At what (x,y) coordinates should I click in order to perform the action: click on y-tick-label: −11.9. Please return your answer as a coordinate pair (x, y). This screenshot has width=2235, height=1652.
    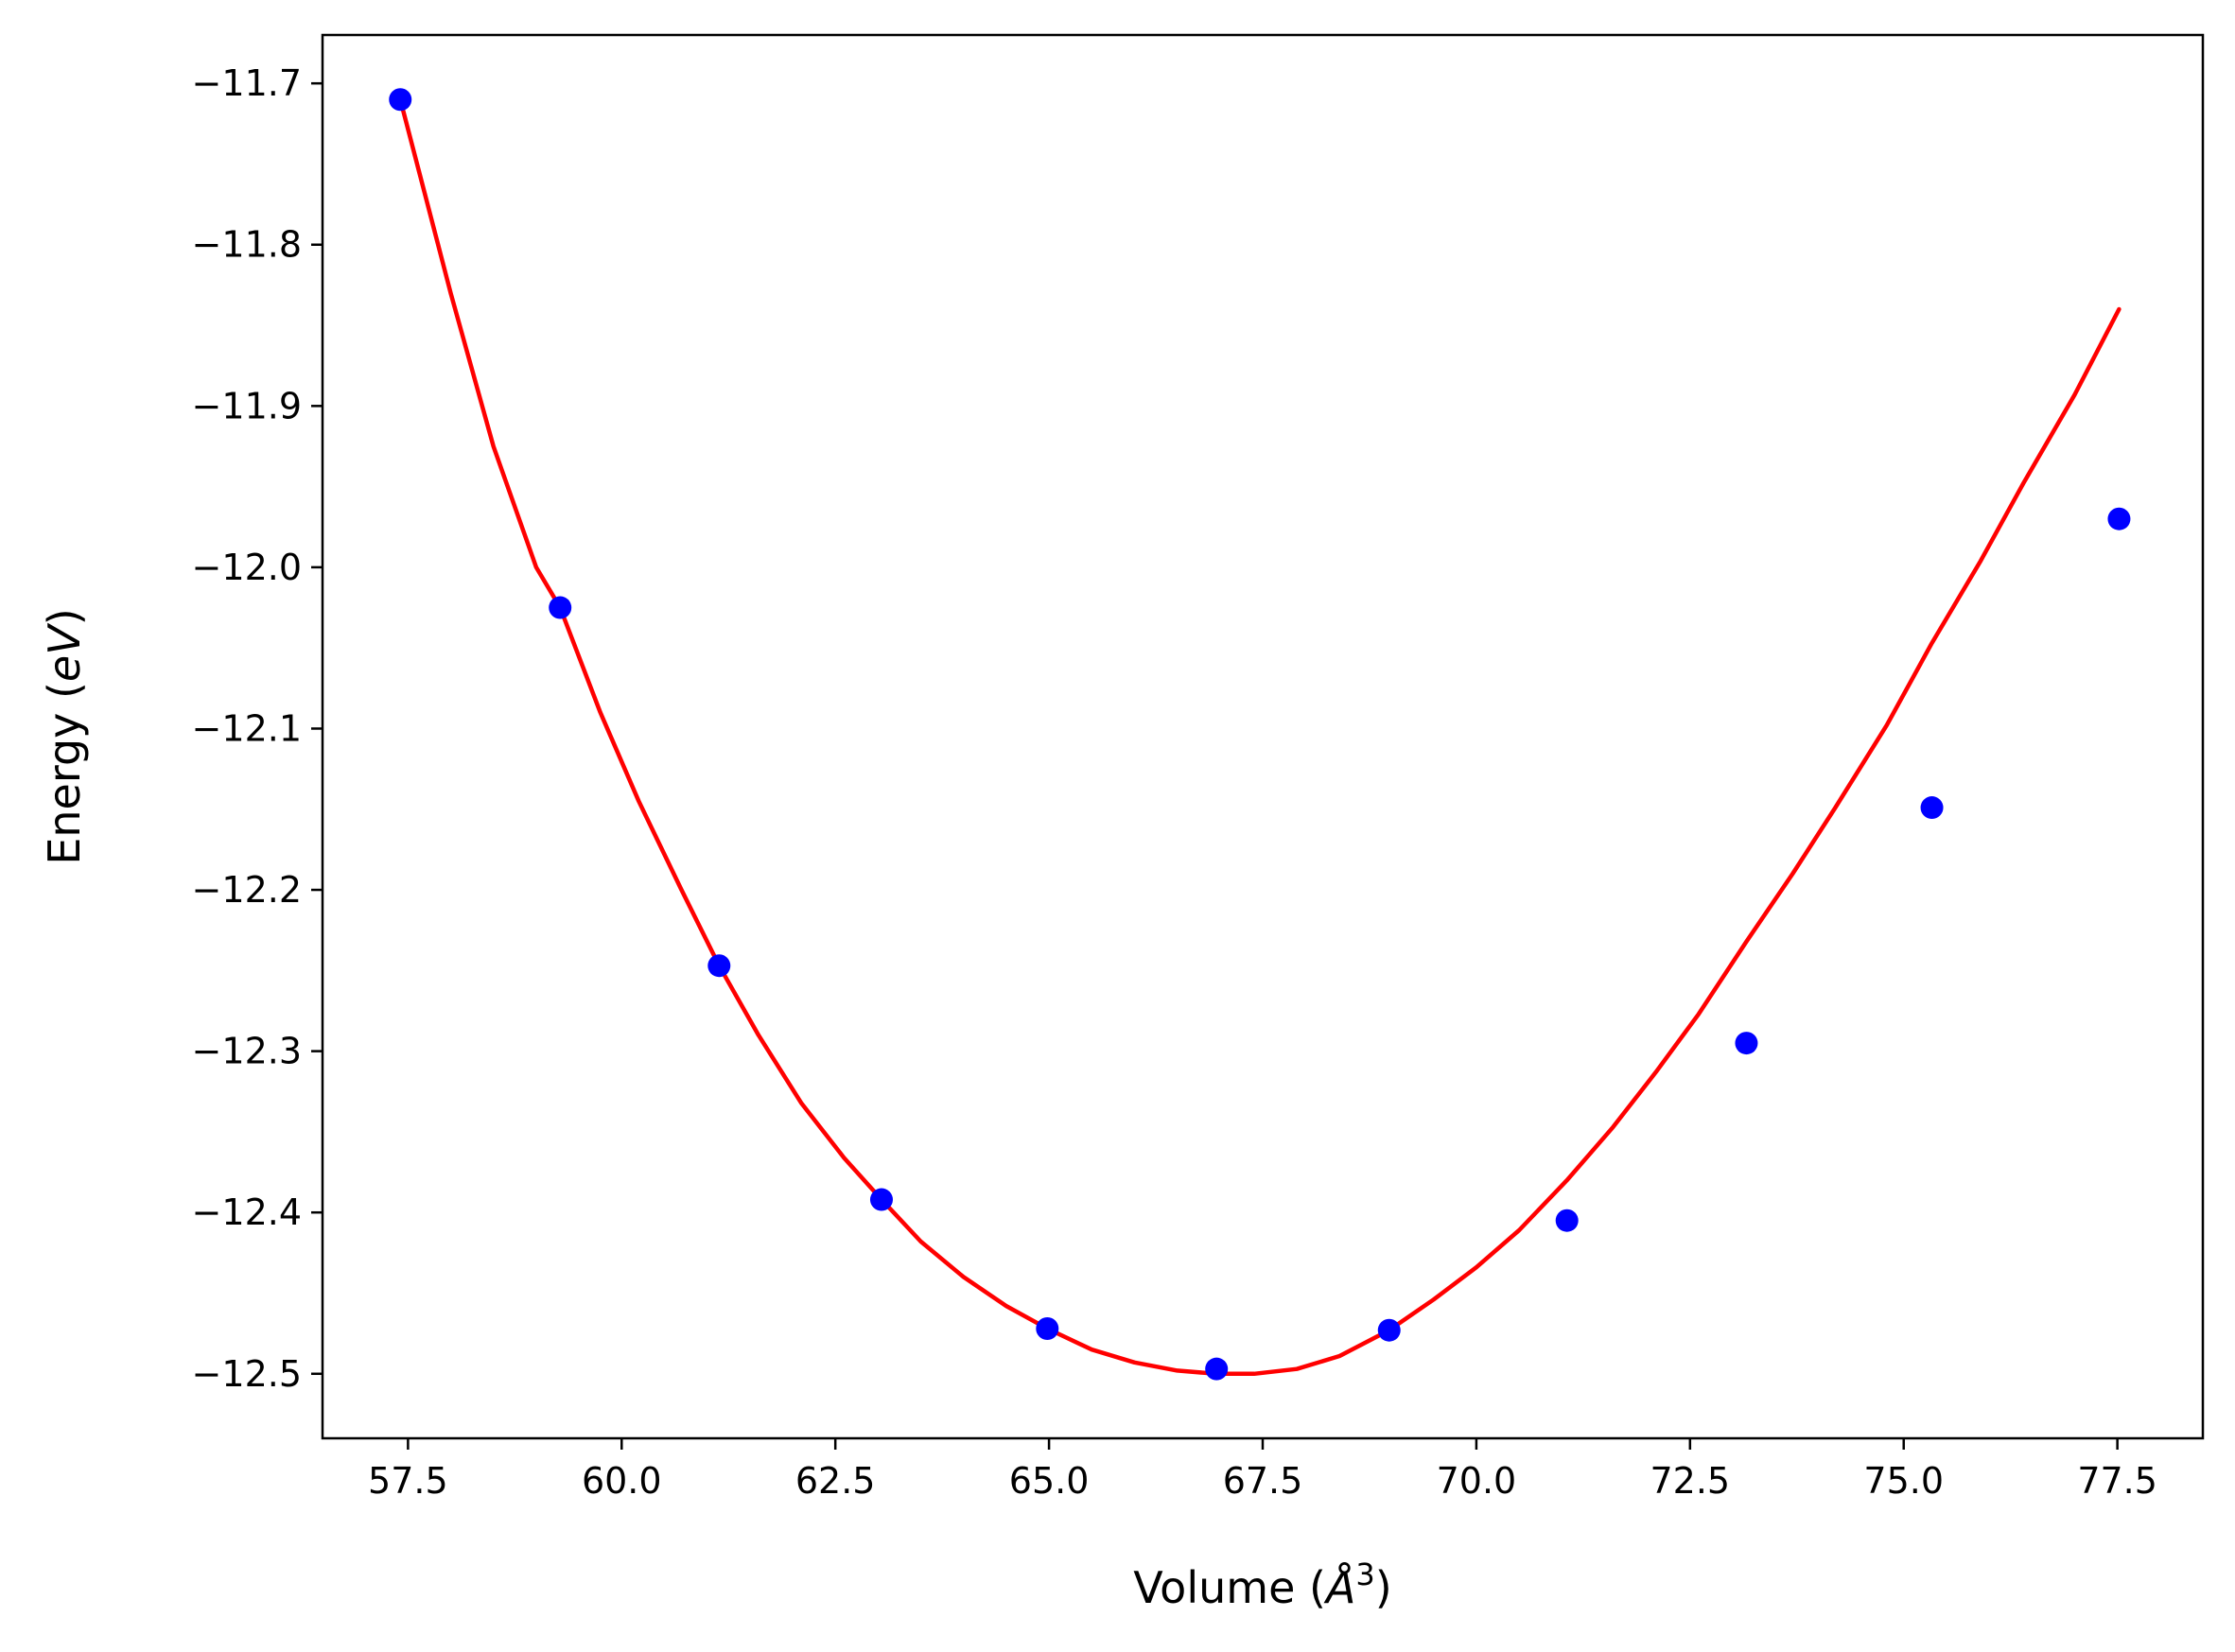
    Looking at the image, I should click on (247, 406).